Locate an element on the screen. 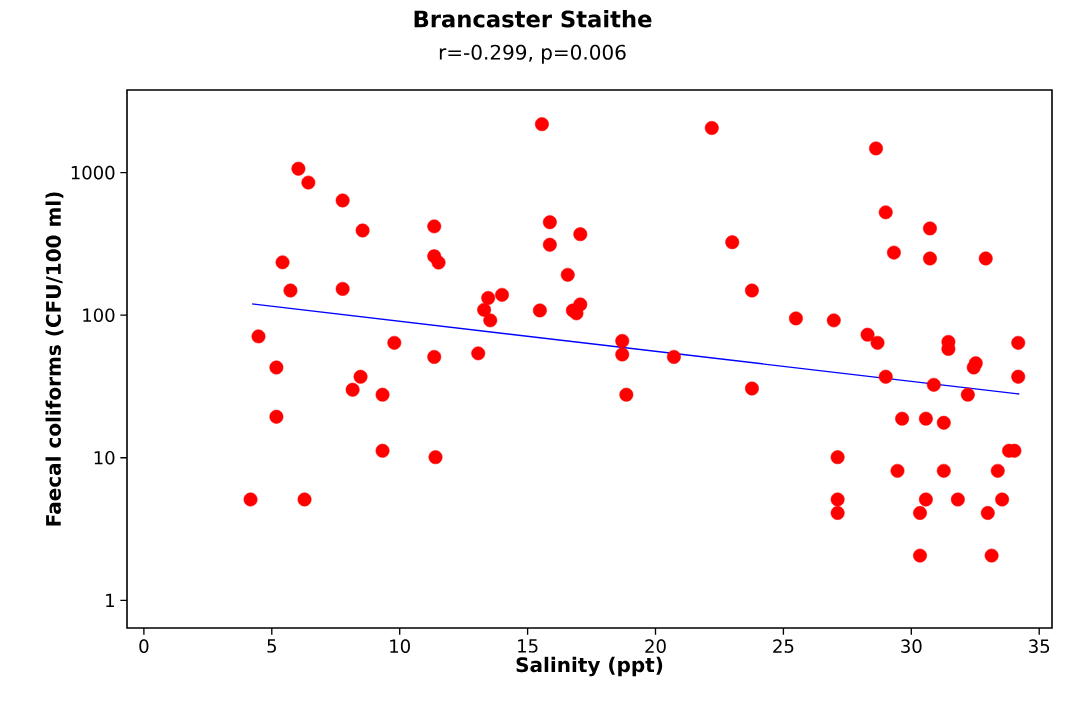  x-tick-label: 35 is located at coordinates (1039, 646).